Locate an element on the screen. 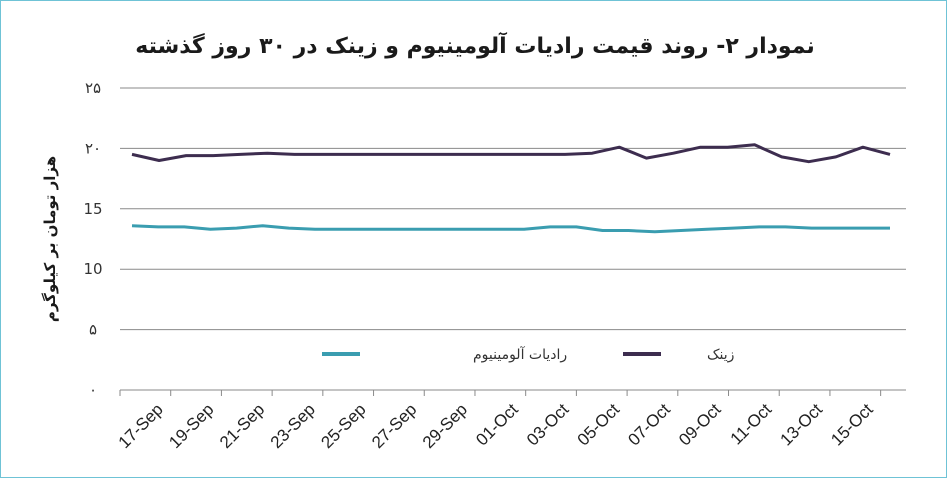 Image resolution: width=947 pixels, height=479 pixels. legend: رادیات آلومینیوم زینک is located at coordinates (528, 354).